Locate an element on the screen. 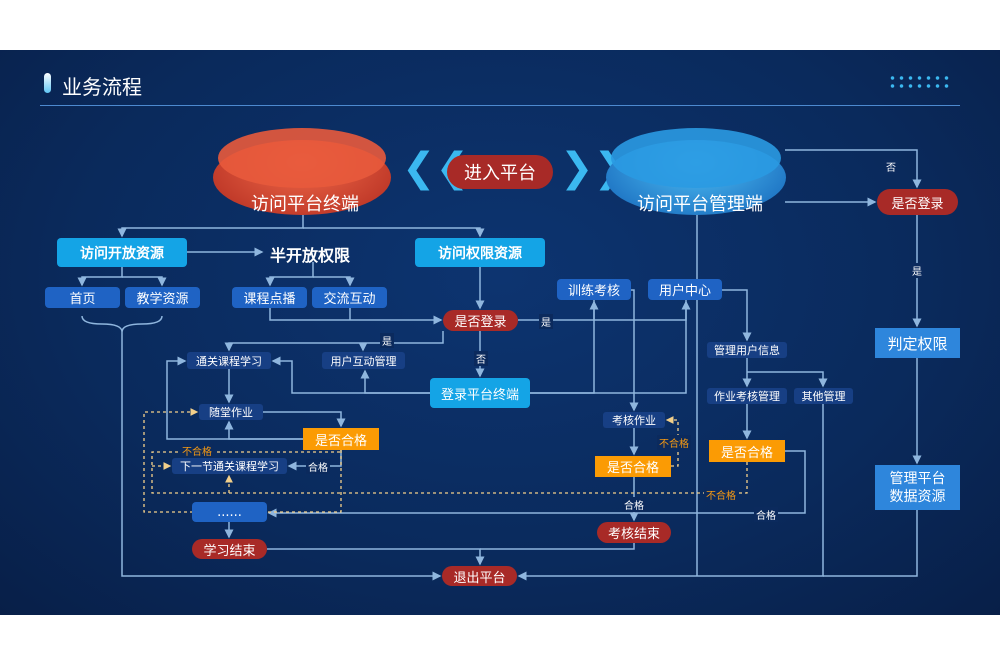  homework-node: 随堂作业 is located at coordinates (231, 412).